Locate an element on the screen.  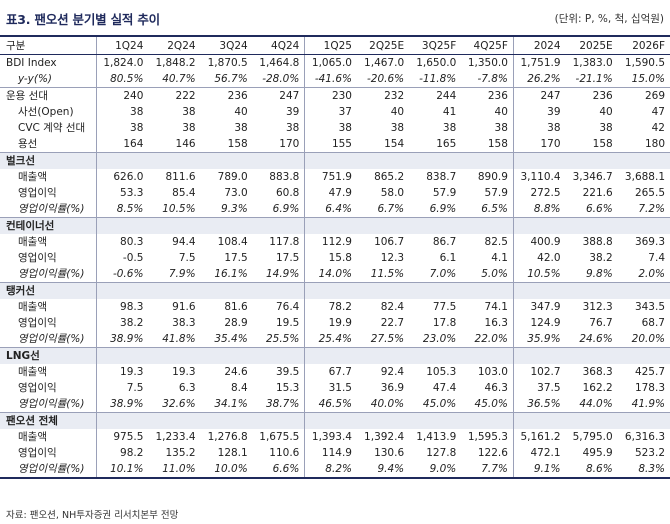
value-cell: 16.1% is located at coordinates (226, 274).